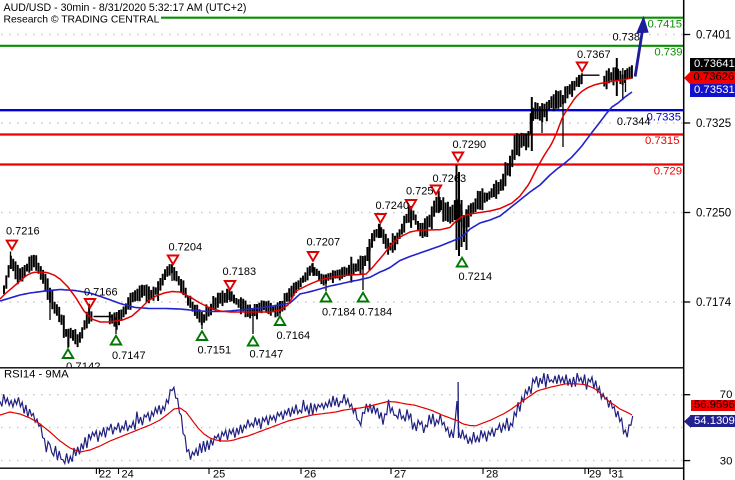 The image size is (735, 480). I want to click on svg-text: 25, so click(219, 474).